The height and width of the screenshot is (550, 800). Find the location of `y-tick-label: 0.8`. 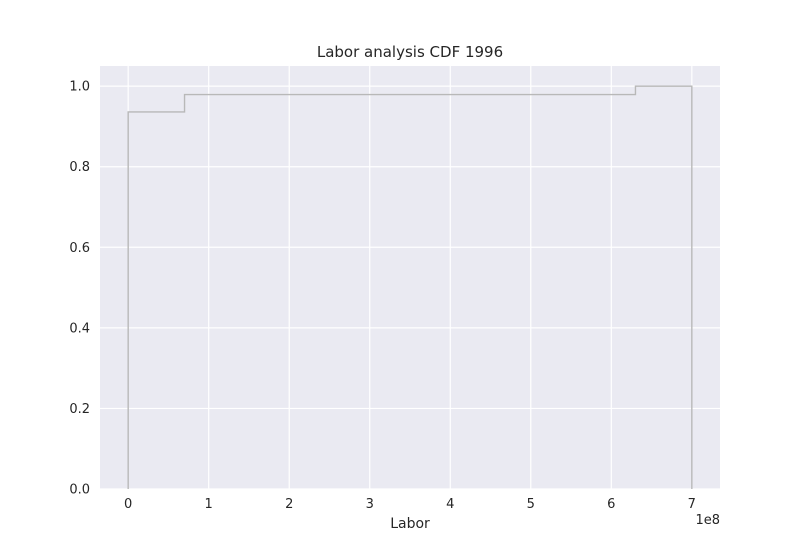

y-tick-label: 0.8 is located at coordinates (79, 167).